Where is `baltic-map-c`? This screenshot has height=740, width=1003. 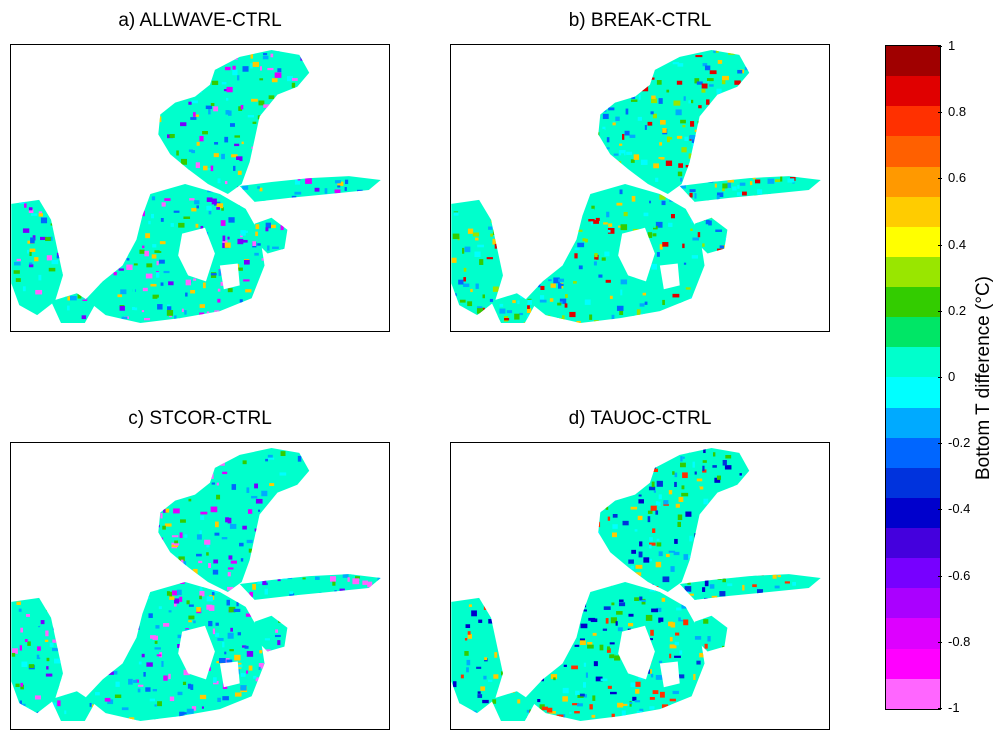
baltic-map-c is located at coordinates (196, 588).